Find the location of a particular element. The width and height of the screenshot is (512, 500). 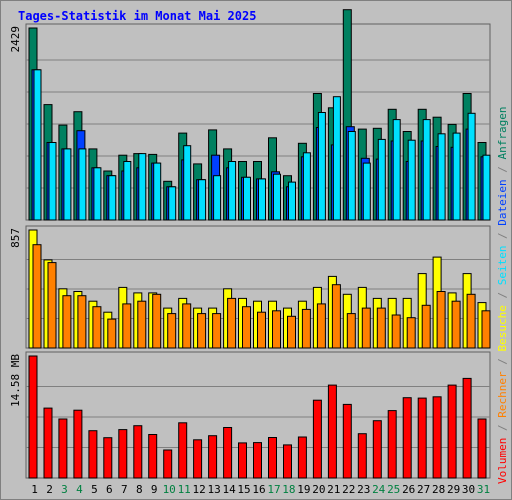

x-tick-label: 4 is located at coordinates (79, 489).